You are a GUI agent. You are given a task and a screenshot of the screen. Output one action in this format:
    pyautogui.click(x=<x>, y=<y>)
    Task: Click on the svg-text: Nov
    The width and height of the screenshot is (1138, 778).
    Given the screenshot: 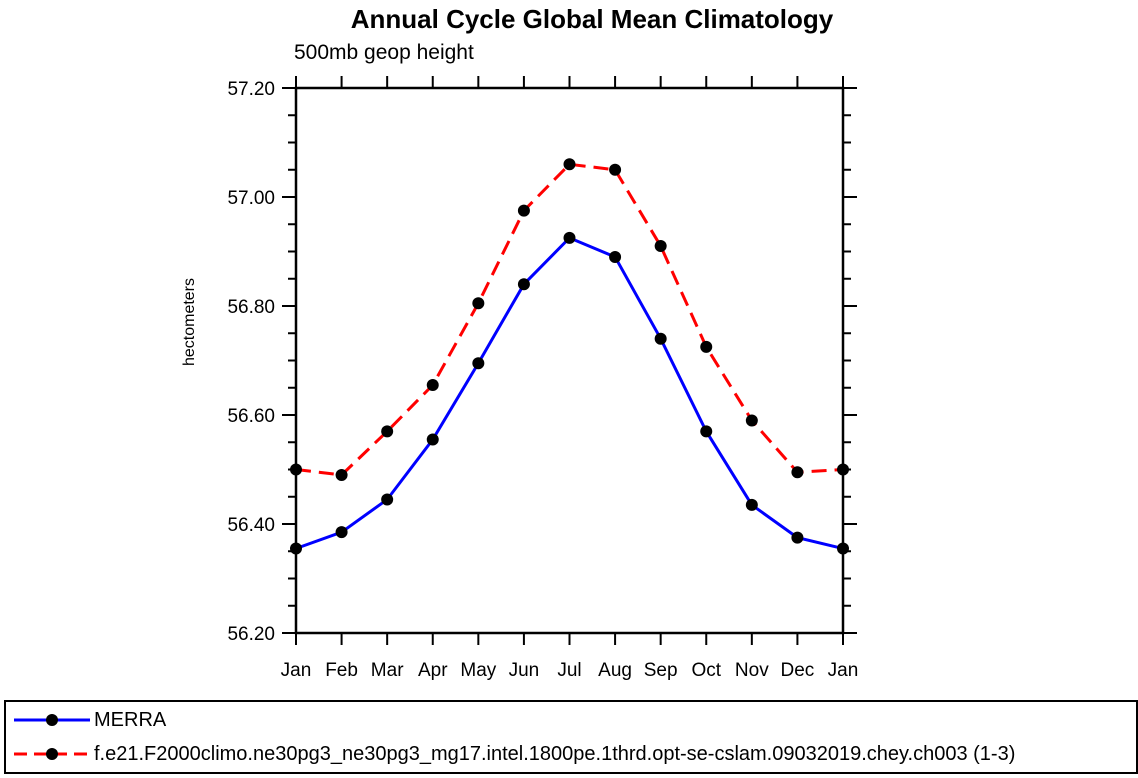 What is the action you would take?
    pyautogui.click(x=752, y=670)
    